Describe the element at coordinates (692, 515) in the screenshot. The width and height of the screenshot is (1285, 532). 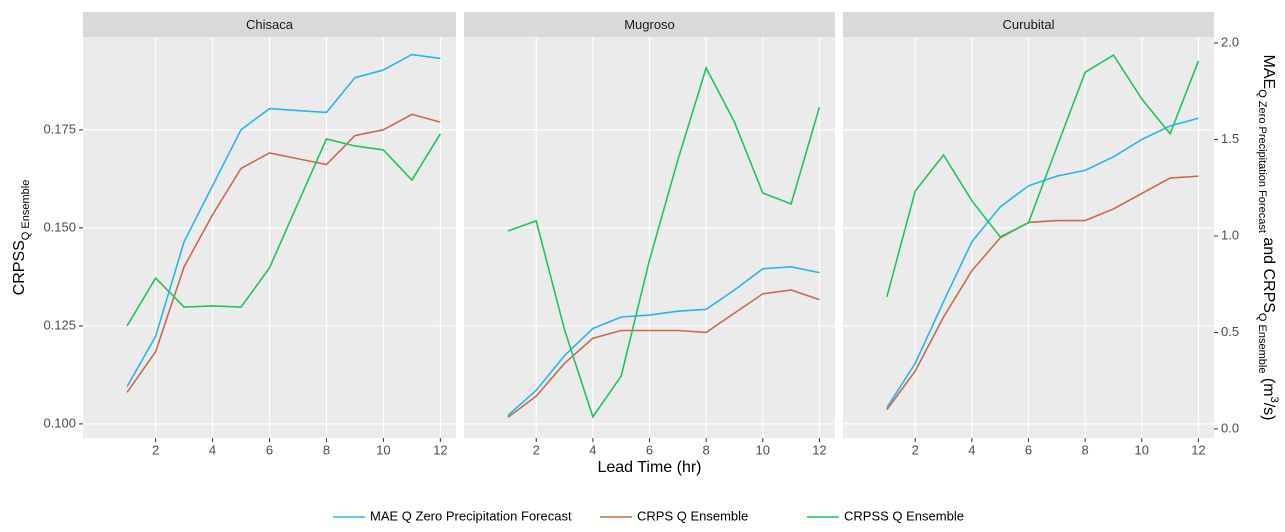
I see `legend-label: CRPS Q Ensemble` at that location.